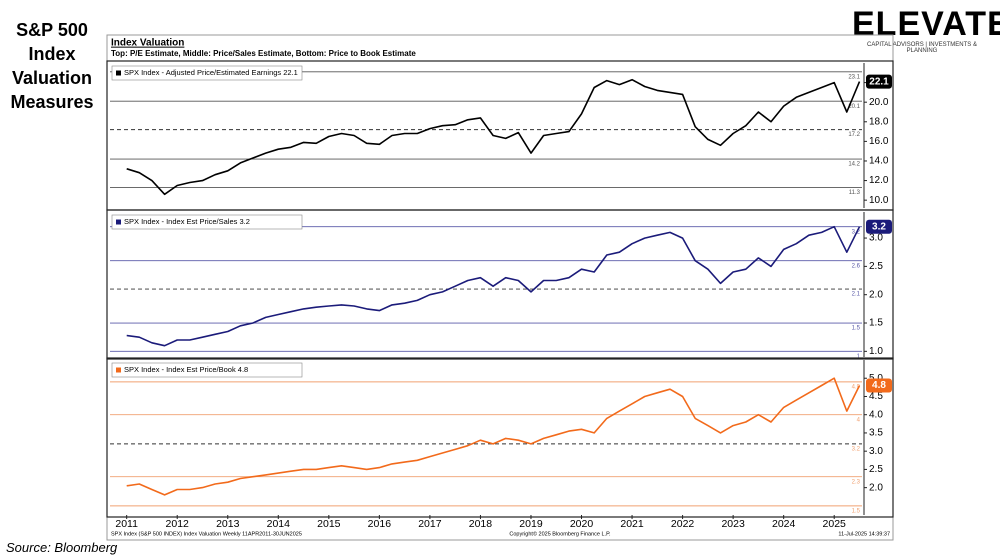 This screenshot has width=1000, height=559. I want to click on x-tick-label: 2012, so click(178, 524).